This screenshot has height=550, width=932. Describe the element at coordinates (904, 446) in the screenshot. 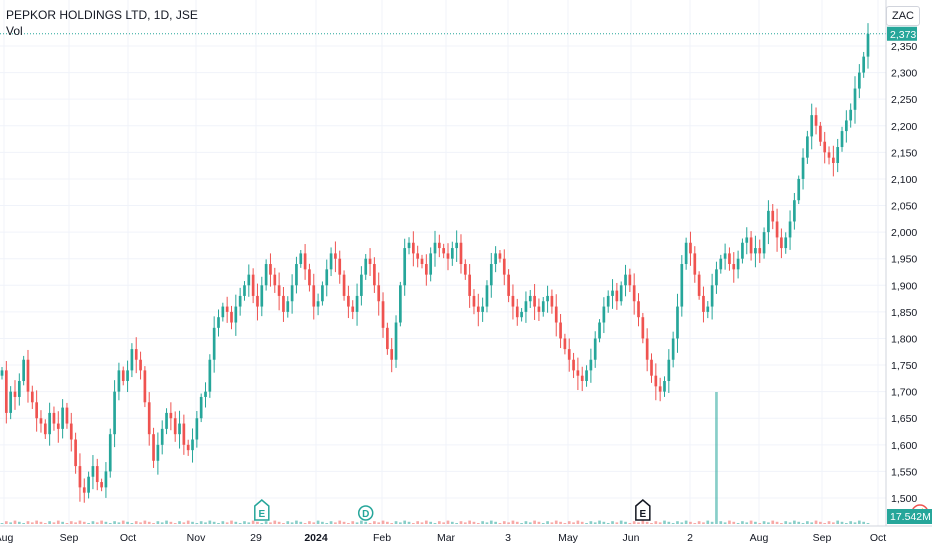

I see `y-tick-label: 1,600` at that location.